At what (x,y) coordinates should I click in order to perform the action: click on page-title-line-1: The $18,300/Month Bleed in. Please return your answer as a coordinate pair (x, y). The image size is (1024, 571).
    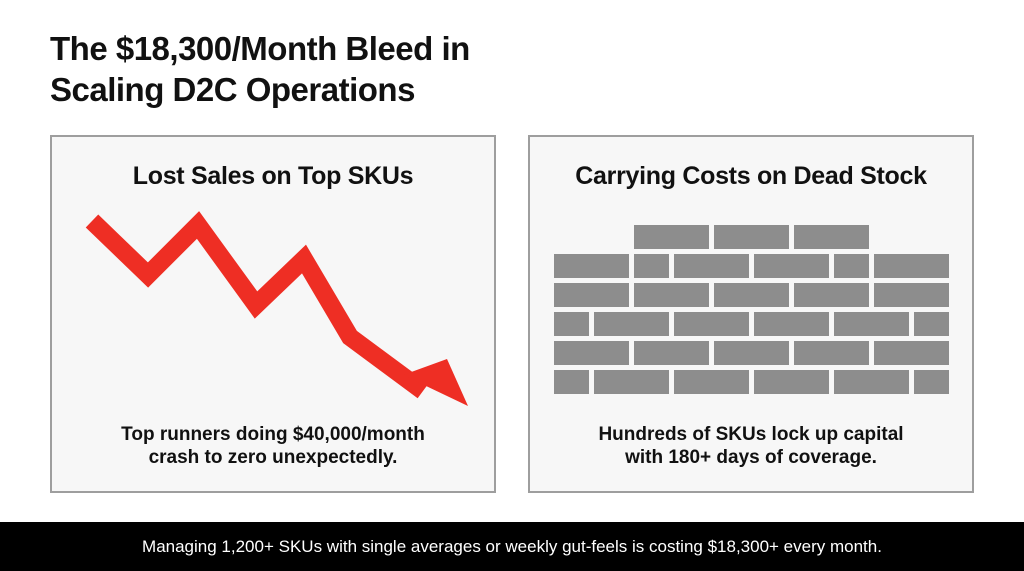
    Looking at the image, I should click on (260, 48).